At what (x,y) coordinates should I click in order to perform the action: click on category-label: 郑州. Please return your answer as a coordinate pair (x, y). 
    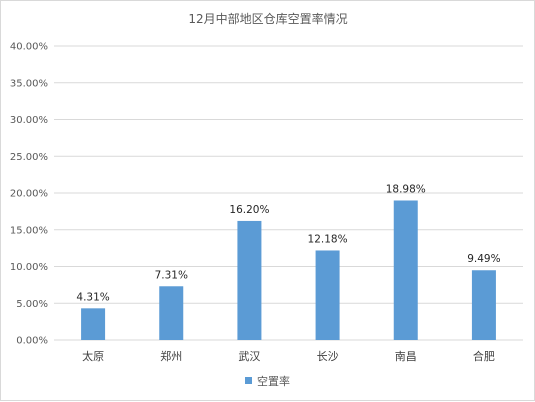
    Looking at the image, I should click on (171, 356).